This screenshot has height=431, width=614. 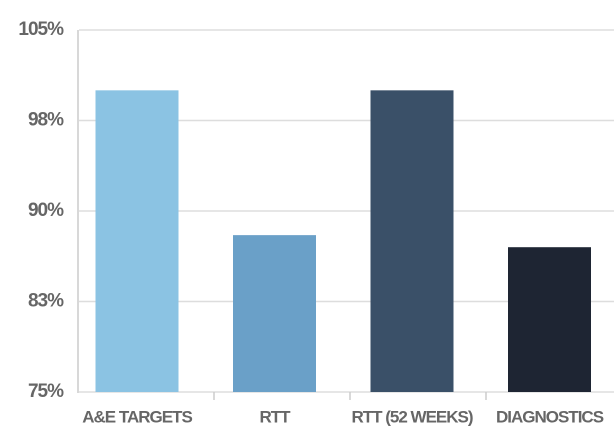 I want to click on x-tick-label: DIAGNOSTICS, so click(x=550, y=416).